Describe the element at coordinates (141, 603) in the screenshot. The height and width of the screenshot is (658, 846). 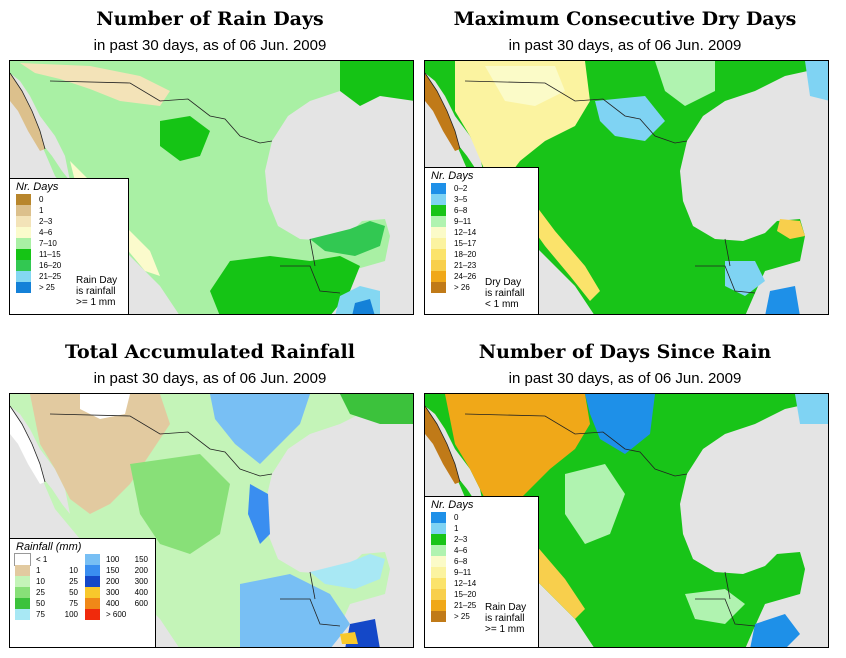
I see `range-high: 600` at that location.